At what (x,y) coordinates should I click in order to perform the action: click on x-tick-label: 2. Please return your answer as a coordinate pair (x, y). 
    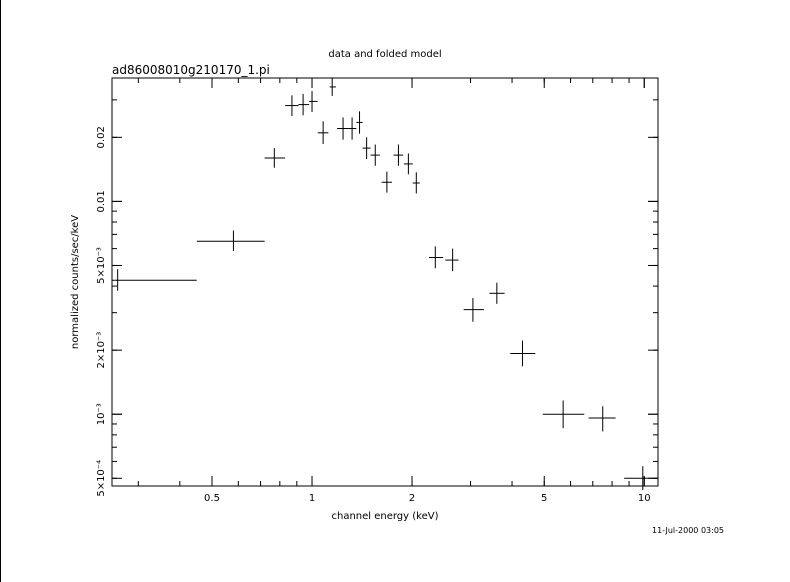
    Looking at the image, I should click on (412, 498).